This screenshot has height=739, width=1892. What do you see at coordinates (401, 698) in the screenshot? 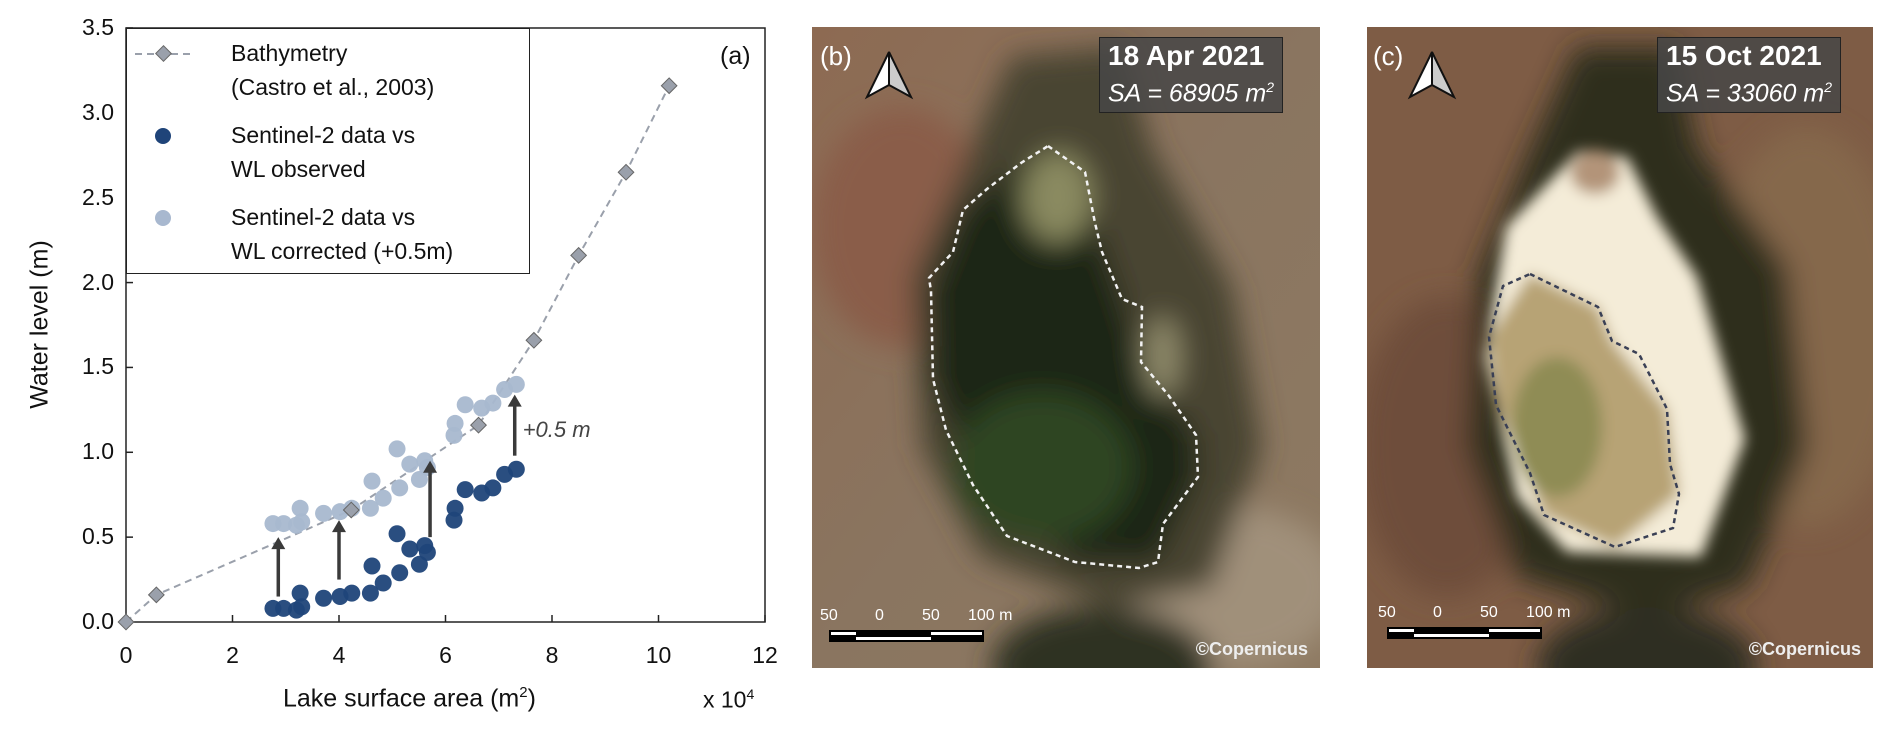
I see `x-axis-label-text: Lake surface area (m` at bounding box center [401, 698].